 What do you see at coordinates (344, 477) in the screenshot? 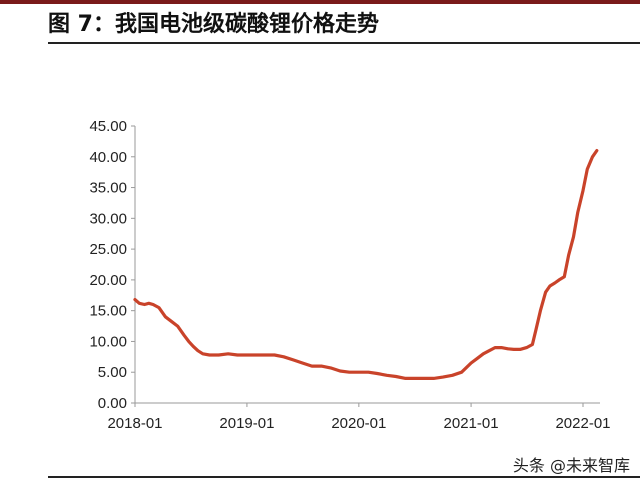
I see `bottom-rule` at bounding box center [344, 477].